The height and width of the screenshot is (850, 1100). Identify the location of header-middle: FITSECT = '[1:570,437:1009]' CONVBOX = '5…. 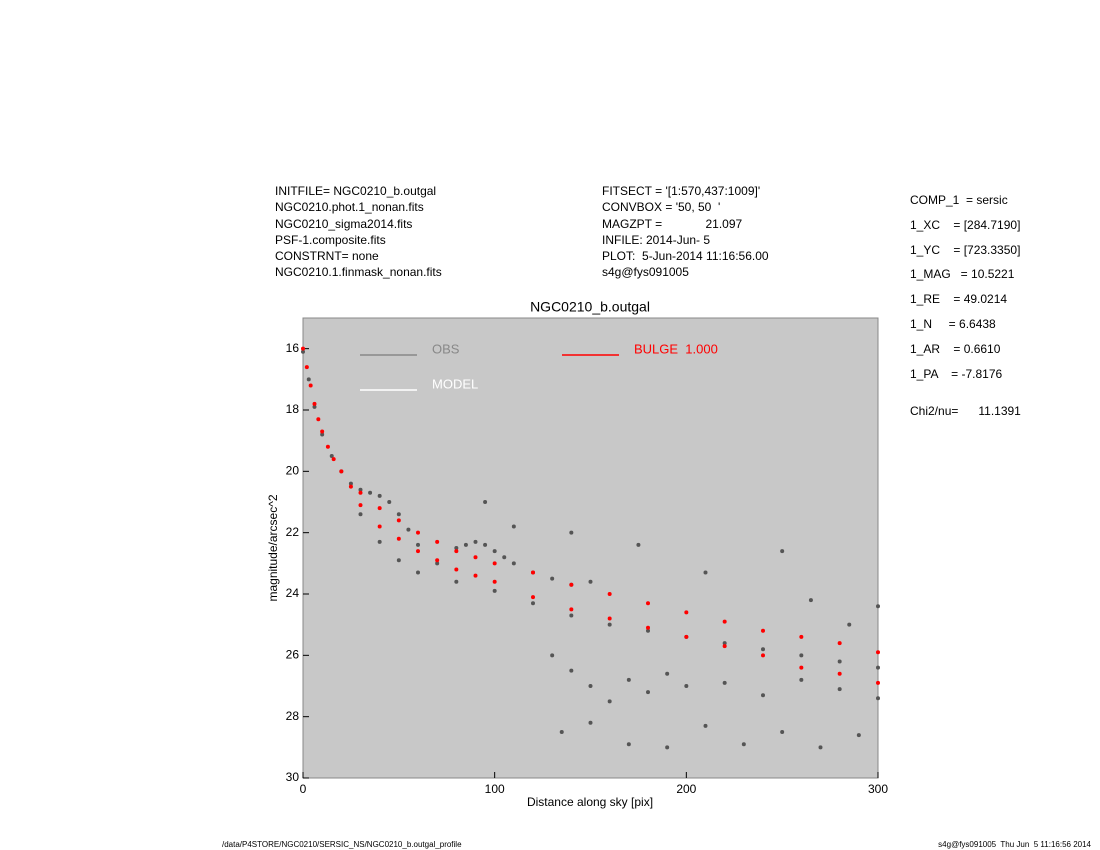
(685, 232).